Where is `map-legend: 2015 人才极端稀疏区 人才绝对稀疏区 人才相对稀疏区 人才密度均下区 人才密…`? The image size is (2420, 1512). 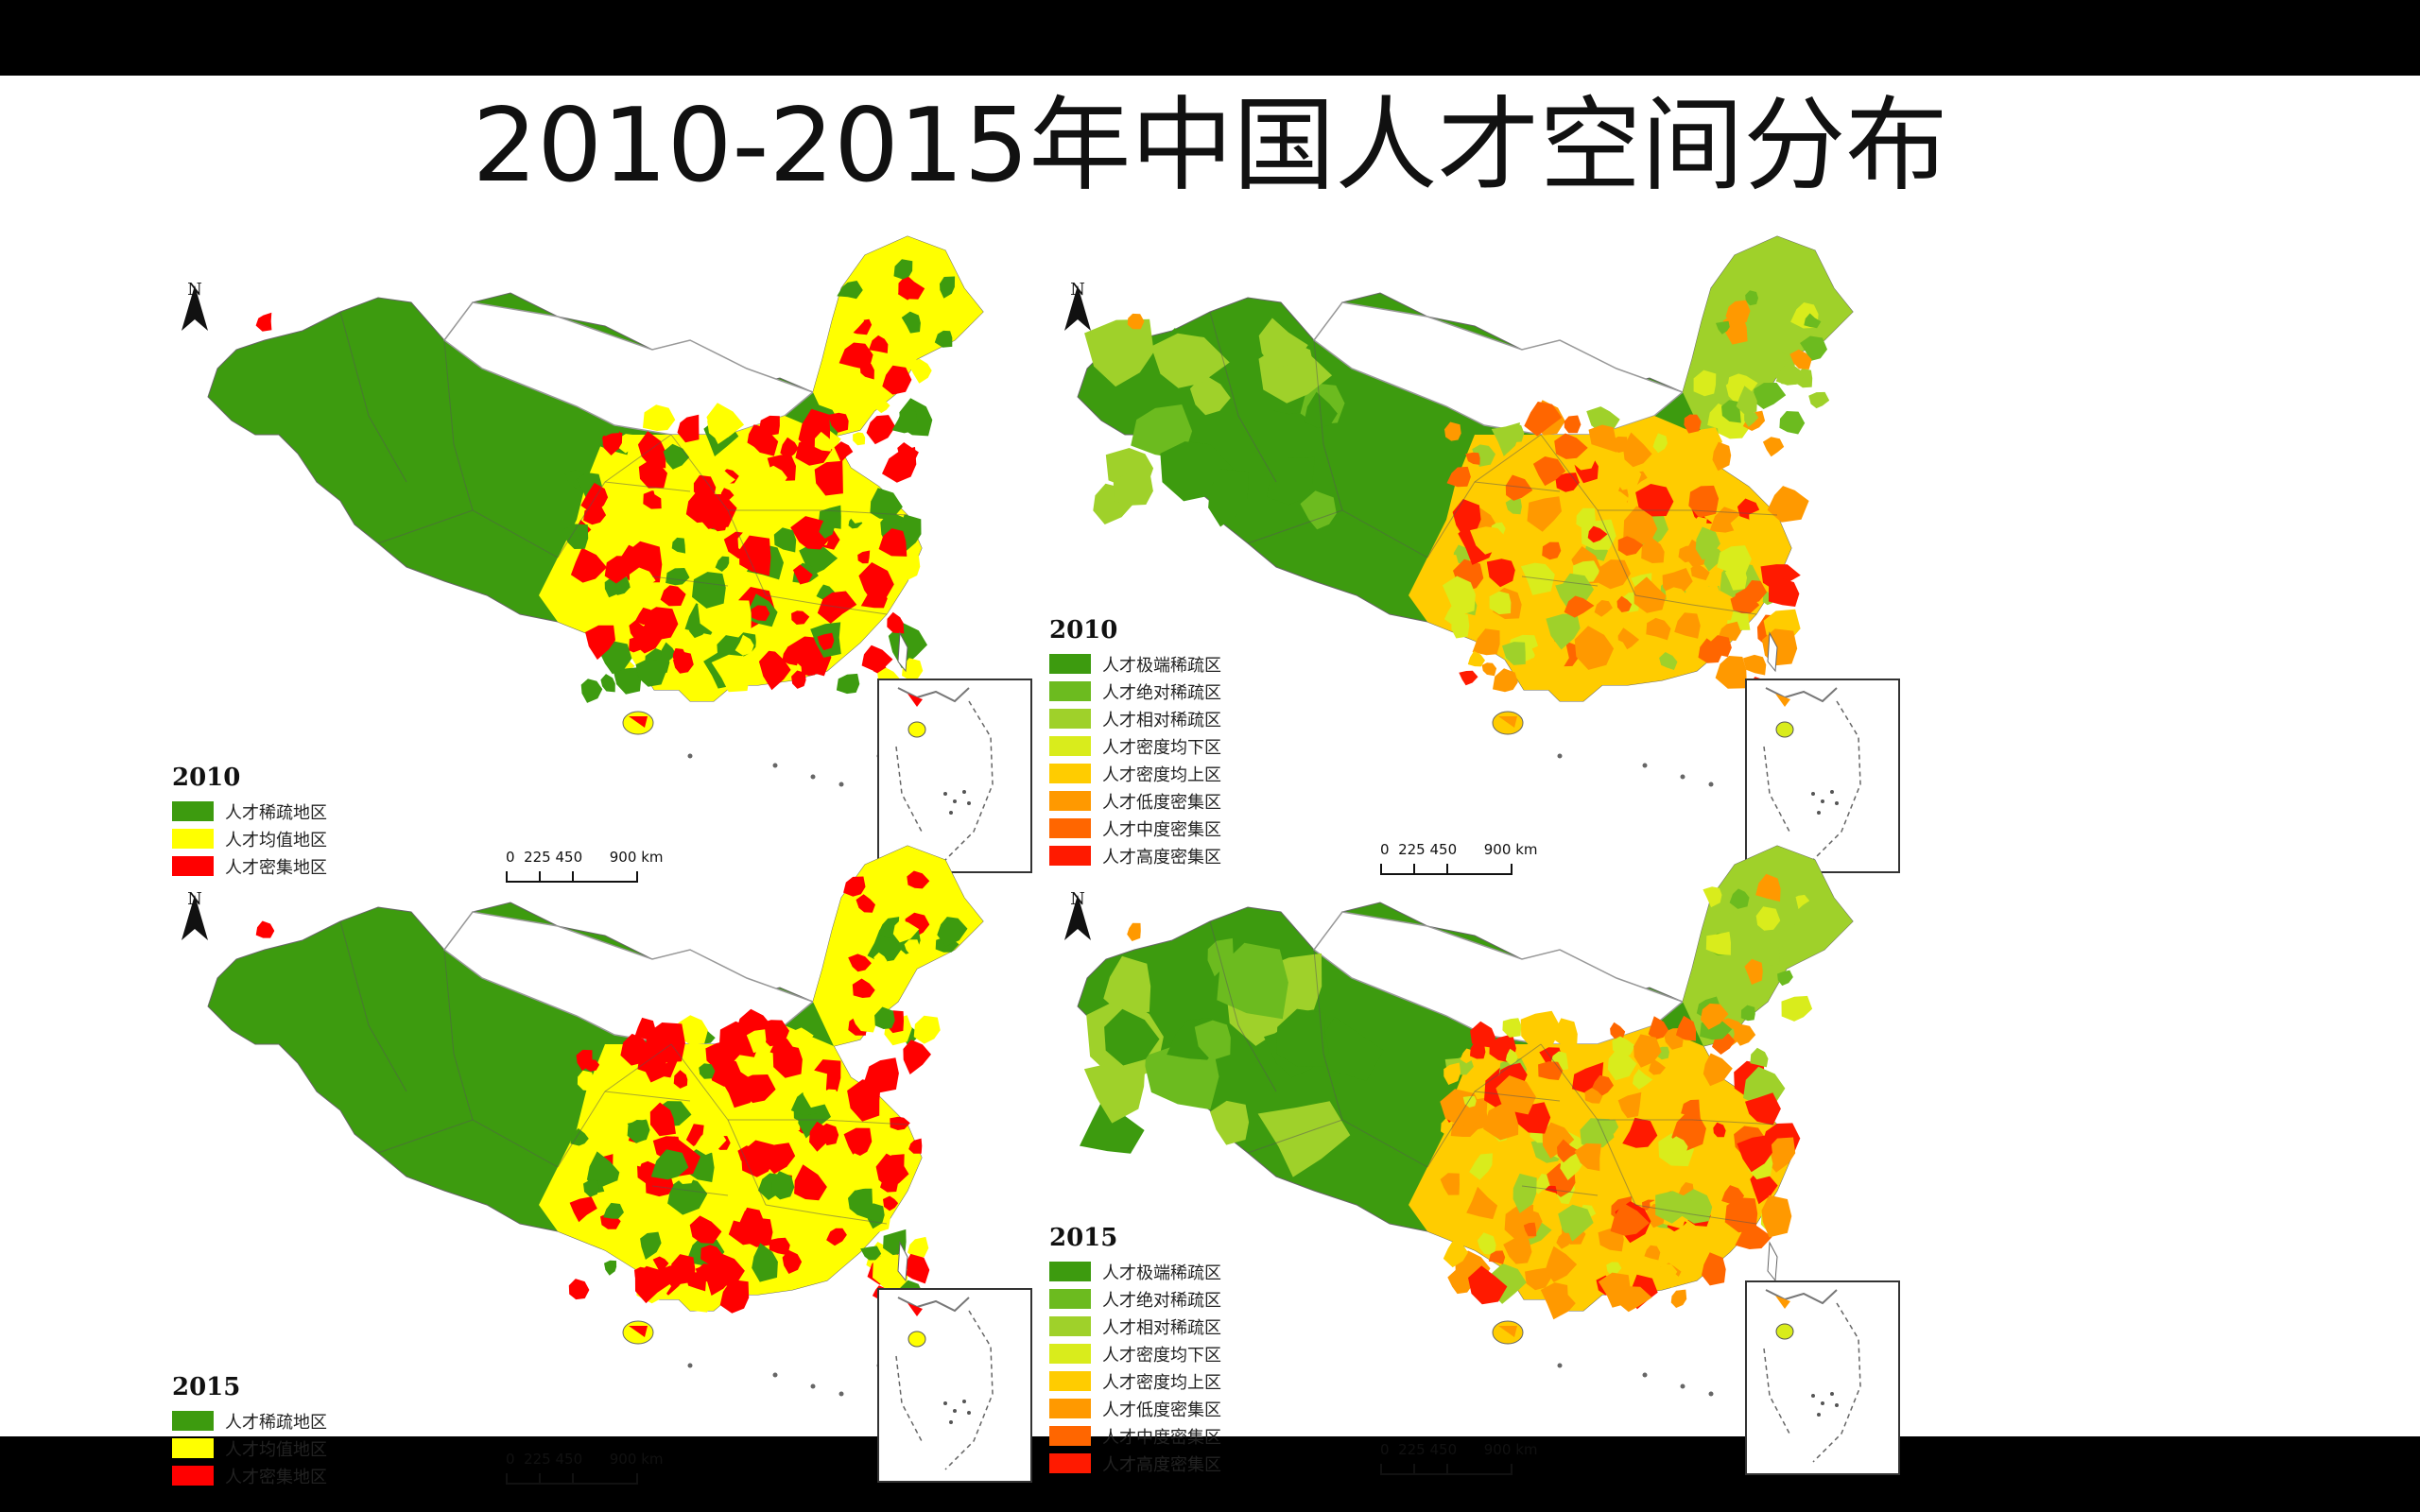 map-legend: 2015 人才极端稀疏区 人才绝对稀疏区 人才相对稀疏区 人才密度均下区 人才密… is located at coordinates (1135, 1350).